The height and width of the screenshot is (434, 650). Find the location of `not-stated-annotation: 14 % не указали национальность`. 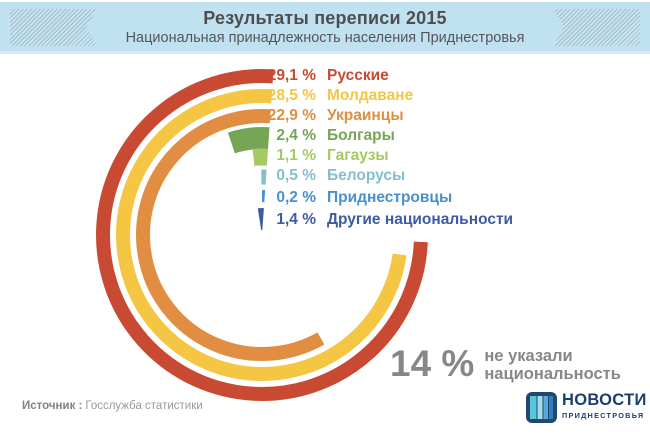

not-stated-annotation: 14 % не указали национальность is located at coordinates (505, 363).